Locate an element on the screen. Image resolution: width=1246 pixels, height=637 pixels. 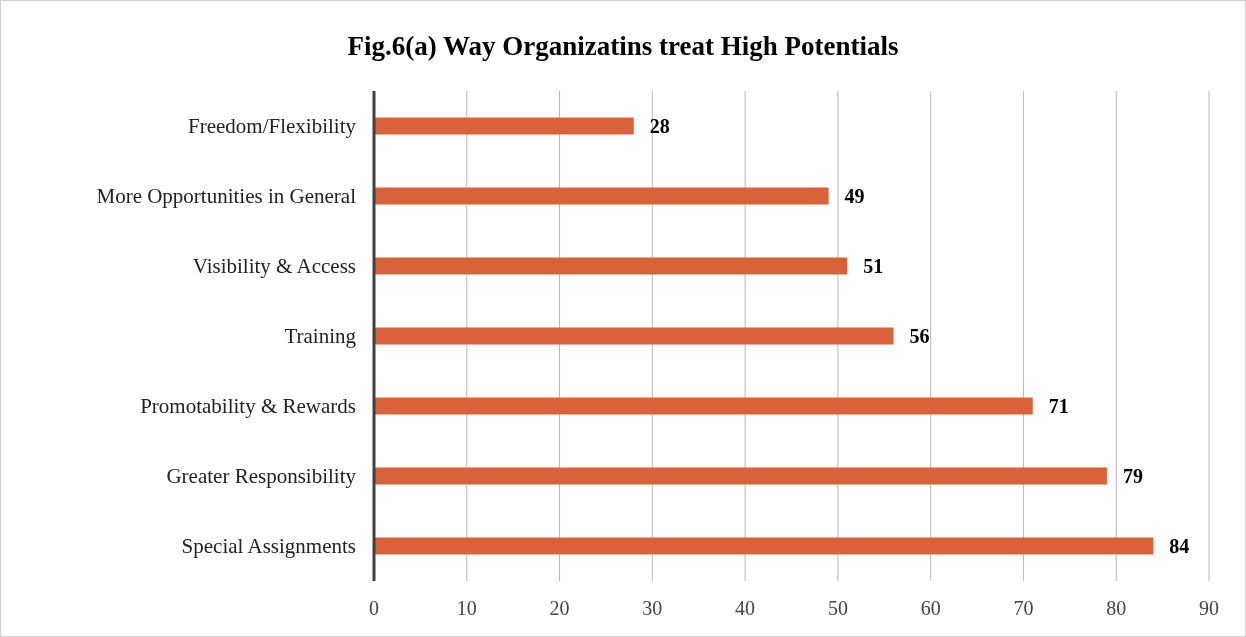
y-tick-label: Greater Responsibility is located at coordinates (261, 476).